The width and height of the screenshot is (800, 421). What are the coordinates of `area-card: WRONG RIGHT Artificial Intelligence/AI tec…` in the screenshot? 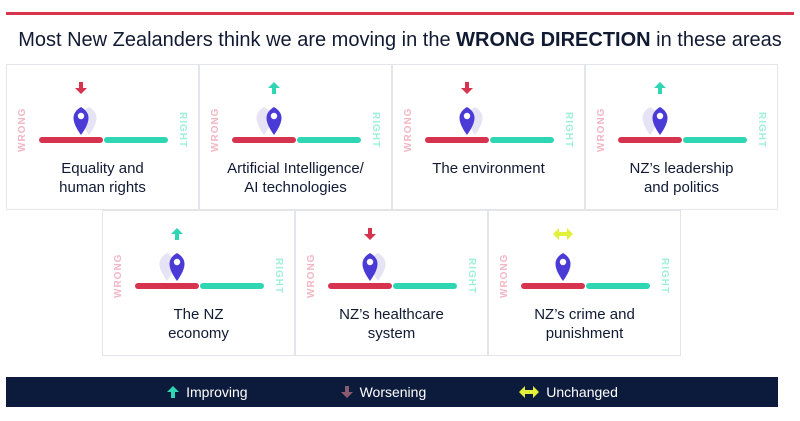 It's located at (295, 137).